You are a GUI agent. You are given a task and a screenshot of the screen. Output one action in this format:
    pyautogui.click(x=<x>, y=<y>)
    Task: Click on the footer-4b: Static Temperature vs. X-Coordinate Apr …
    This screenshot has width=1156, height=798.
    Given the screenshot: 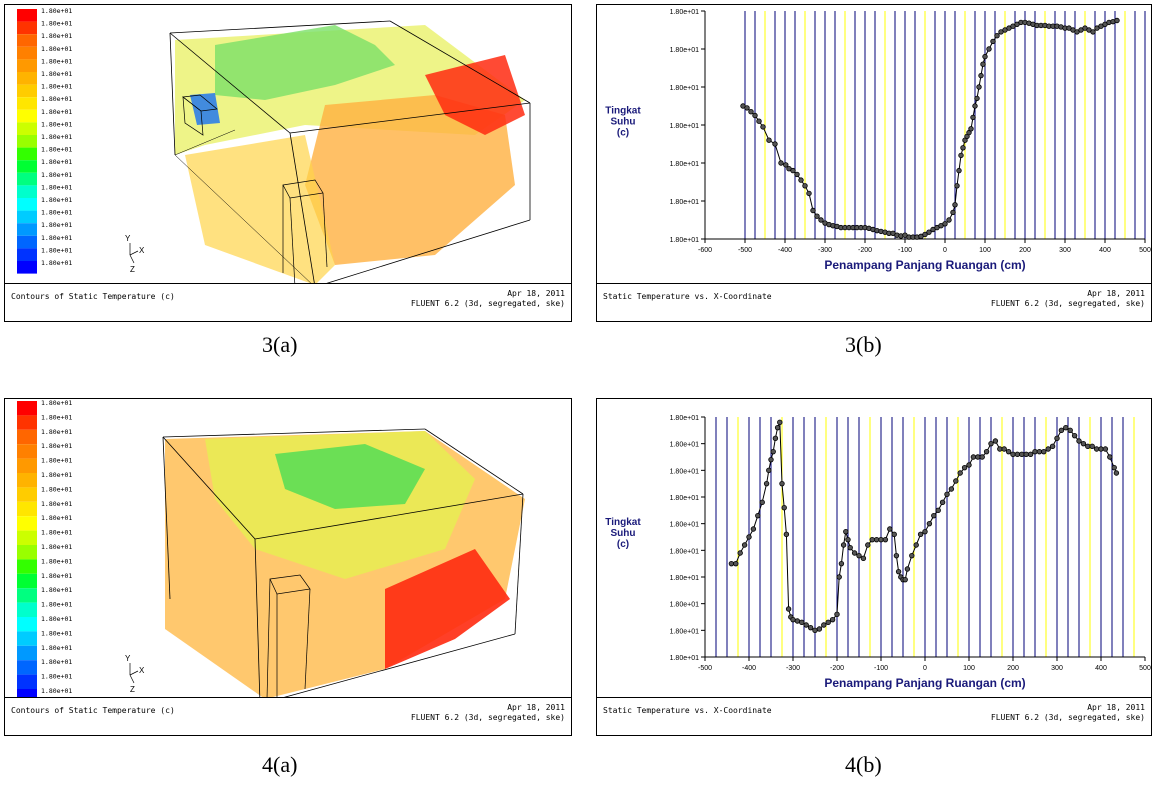 What is the action you would take?
    pyautogui.click(x=874, y=716)
    